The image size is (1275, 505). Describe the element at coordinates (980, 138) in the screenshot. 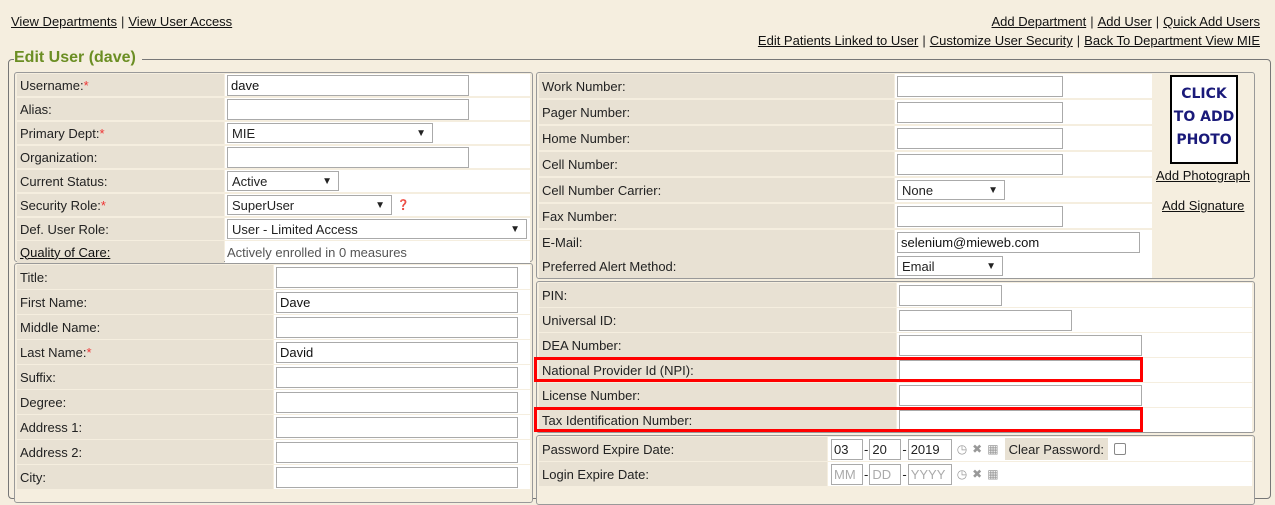

I see `home-number-input` at that location.